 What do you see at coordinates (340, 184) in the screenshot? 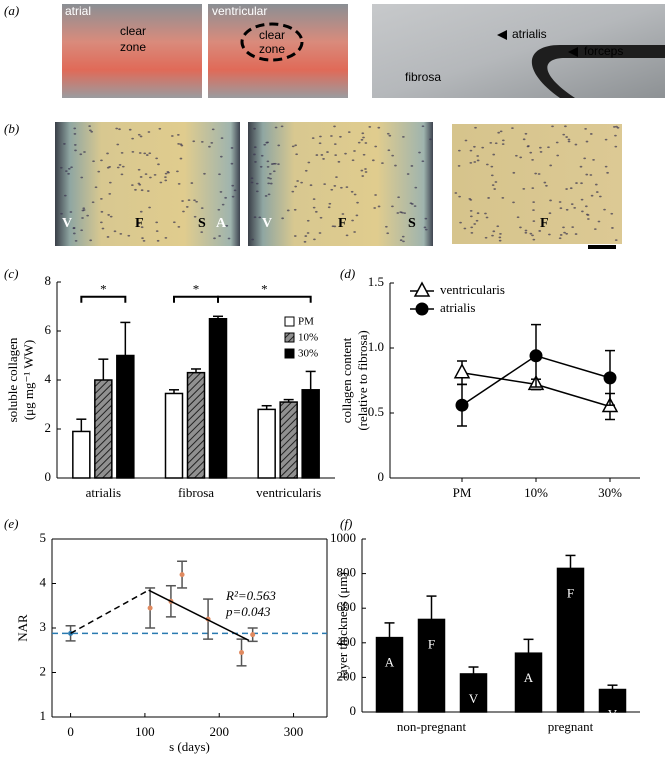
I see `photo` at bounding box center [340, 184].